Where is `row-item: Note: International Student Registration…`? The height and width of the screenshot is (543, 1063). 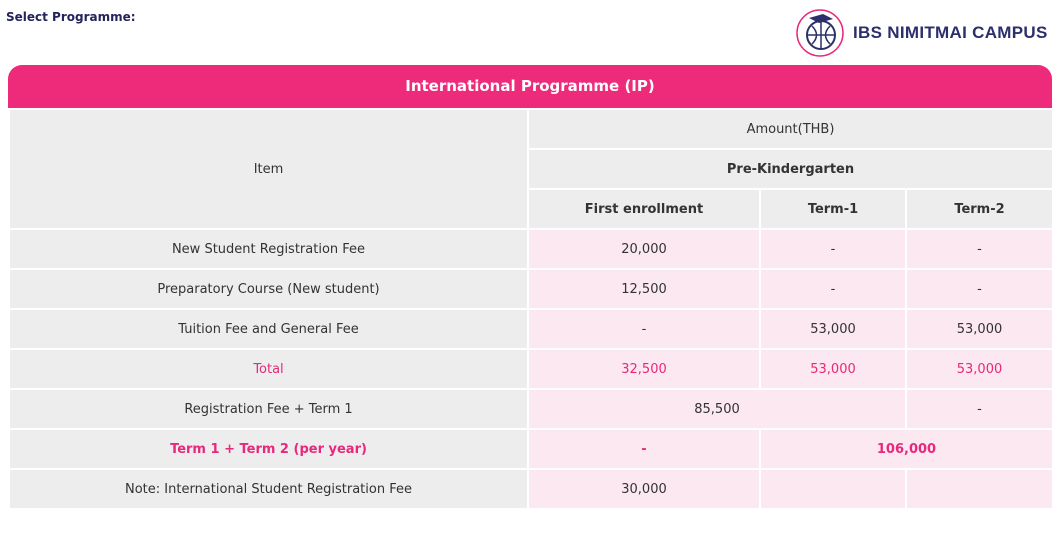
row-item: Note: International Student Registration… is located at coordinates (268, 489).